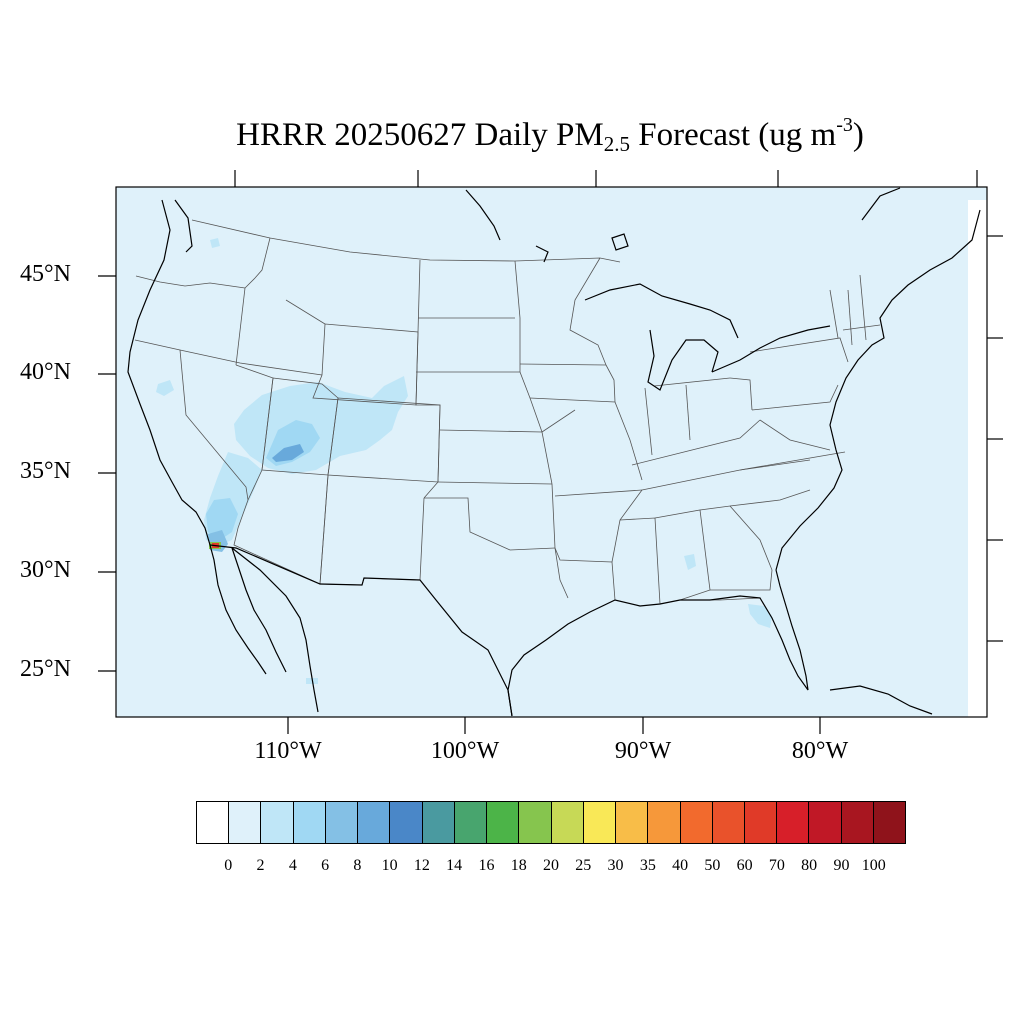 This screenshot has height=1024, width=1024. I want to click on lat-label-25: 25°N, so click(45, 669).